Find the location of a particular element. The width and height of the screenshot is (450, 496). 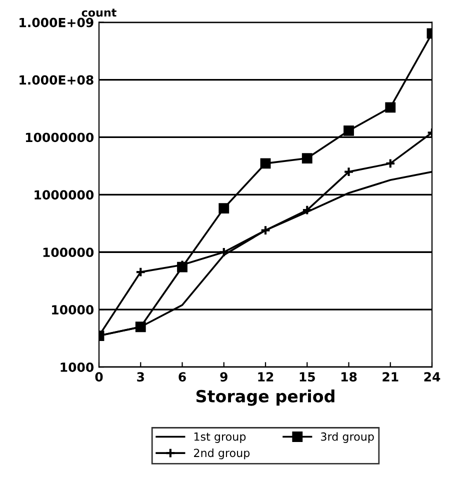

y-tick-label: 1000000 is located at coordinates (64, 195).